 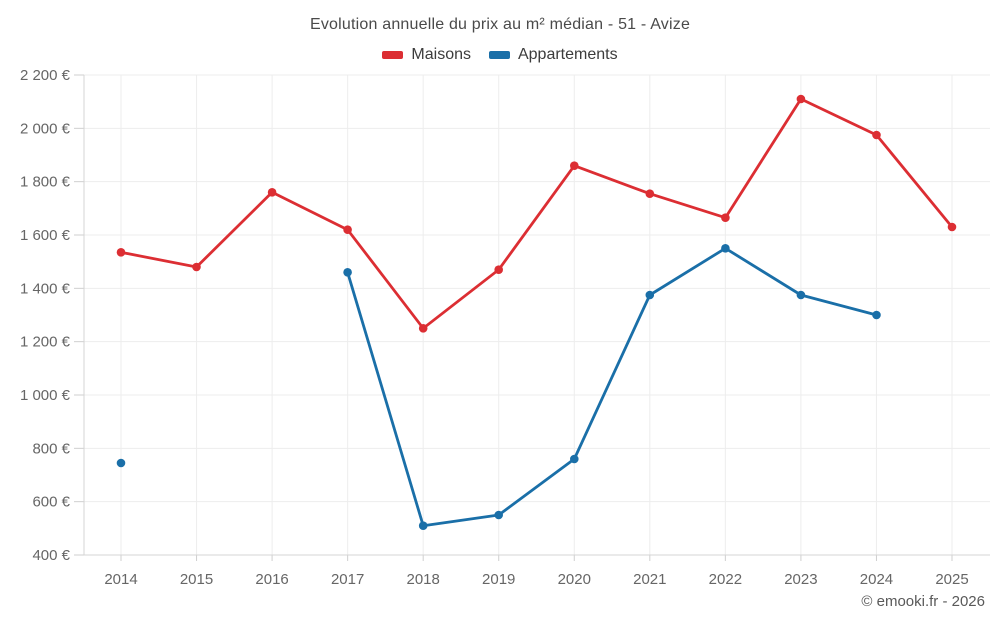 What do you see at coordinates (649, 579) in the screenshot?
I see `x-tick-label: 2021` at bounding box center [649, 579].